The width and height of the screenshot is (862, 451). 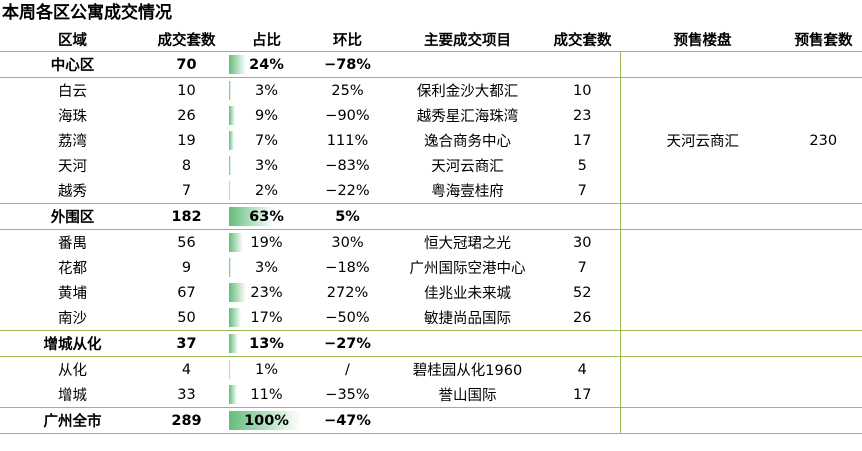 I want to click on cell: 182, so click(x=186, y=216).